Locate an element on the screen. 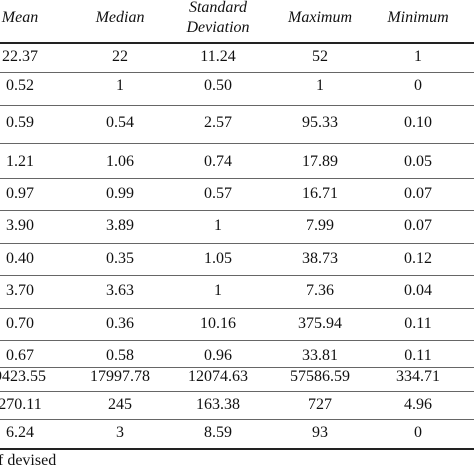 This screenshot has width=474, height=474. column-header: Minimum is located at coordinates (418, 17).